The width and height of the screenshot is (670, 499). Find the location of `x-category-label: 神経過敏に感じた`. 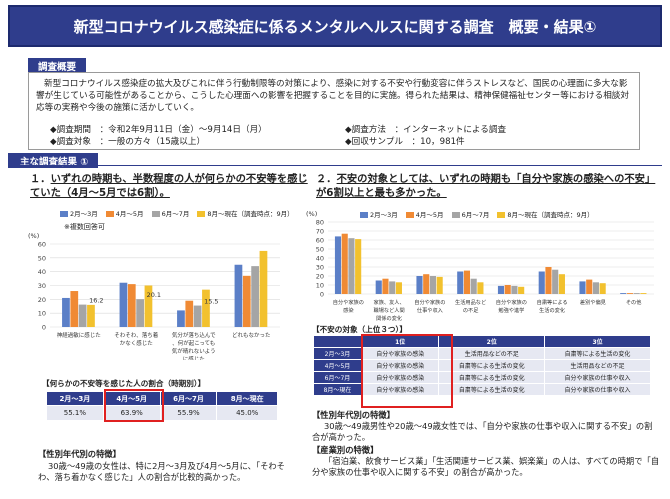

x-category-label: 神経過敏に感じた is located at coordinates (79, 335).